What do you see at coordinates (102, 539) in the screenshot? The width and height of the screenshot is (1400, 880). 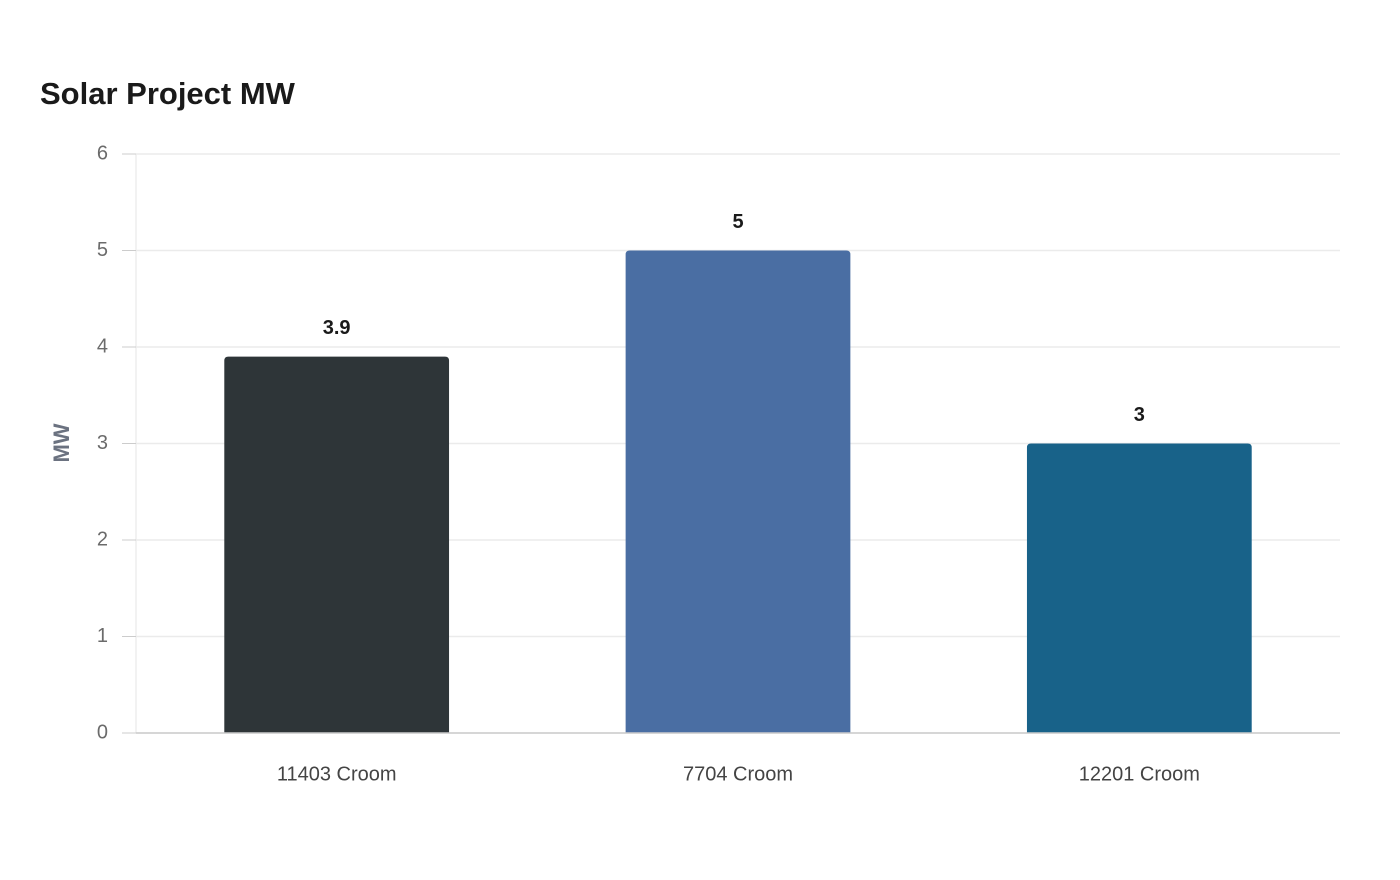 I see `y-tick-label: 2` at bounding box center [102, 539].